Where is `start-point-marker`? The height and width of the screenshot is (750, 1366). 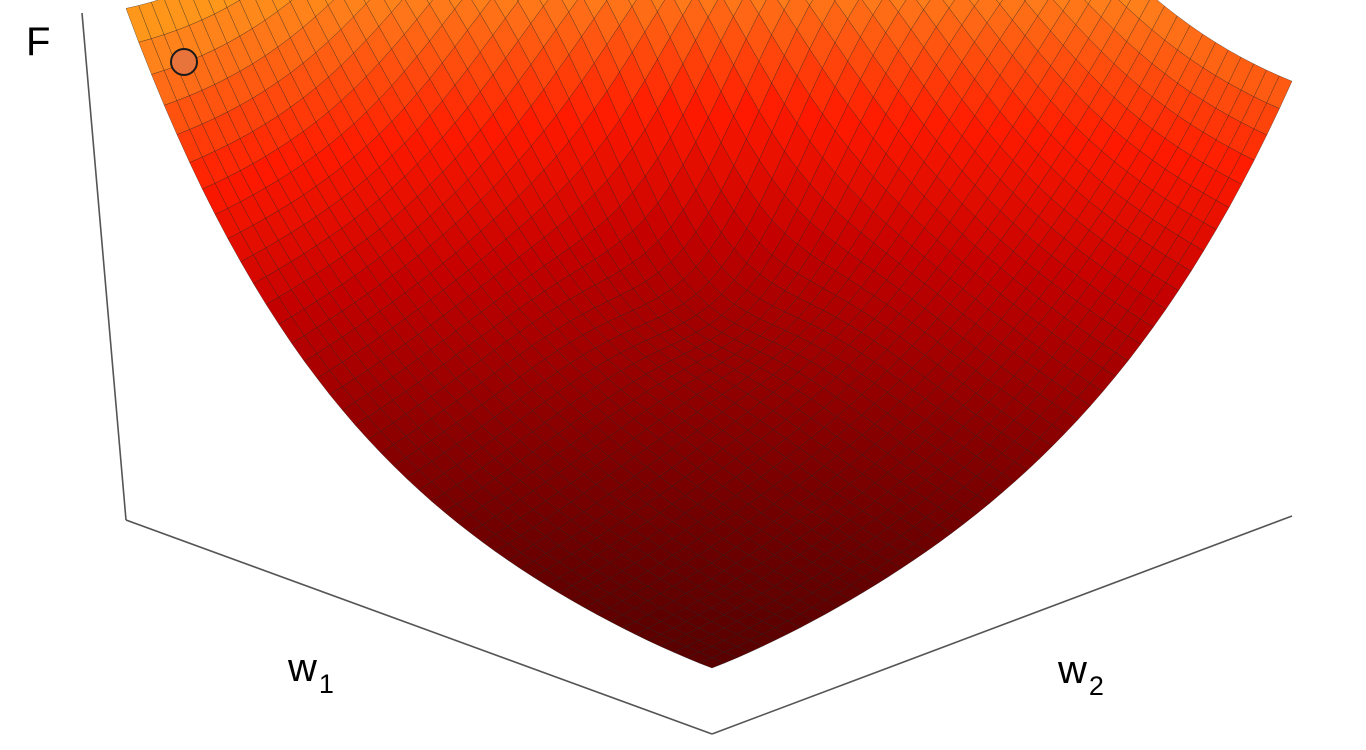 start-point-marker is located at coordinates (184, 62).